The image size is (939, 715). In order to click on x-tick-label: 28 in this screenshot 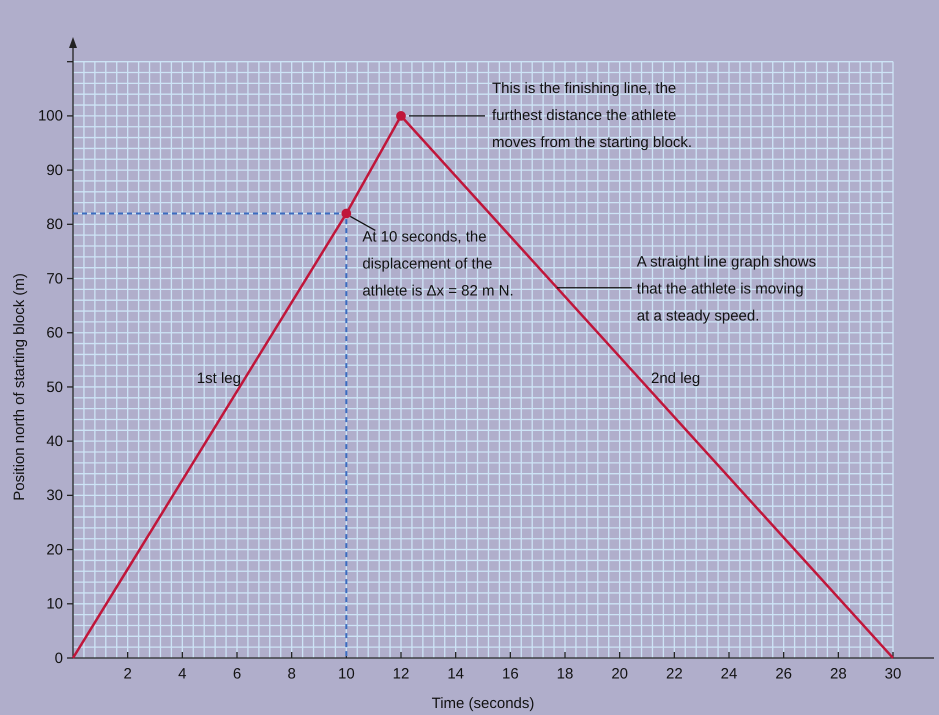, I will do `click(838, 674)`.